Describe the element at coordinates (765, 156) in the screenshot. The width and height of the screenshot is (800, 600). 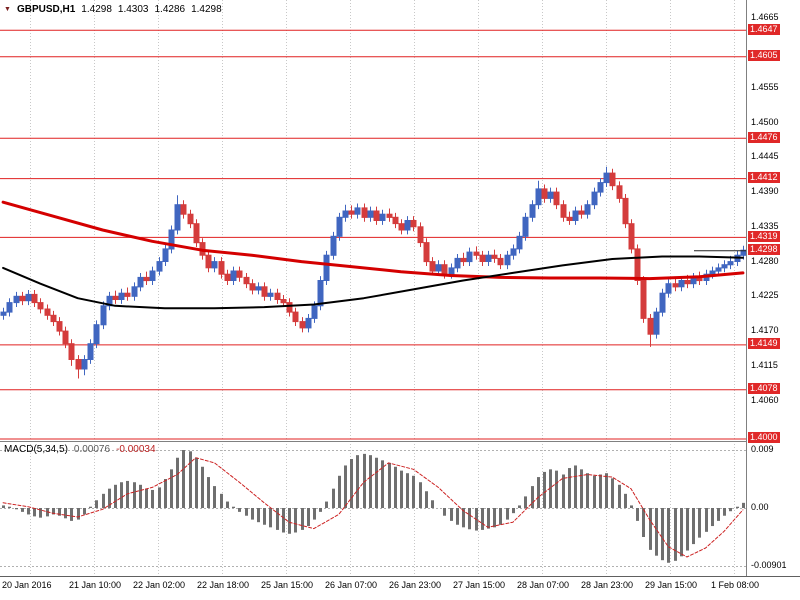
I see `price-axis-label: 1.4445` at that location.